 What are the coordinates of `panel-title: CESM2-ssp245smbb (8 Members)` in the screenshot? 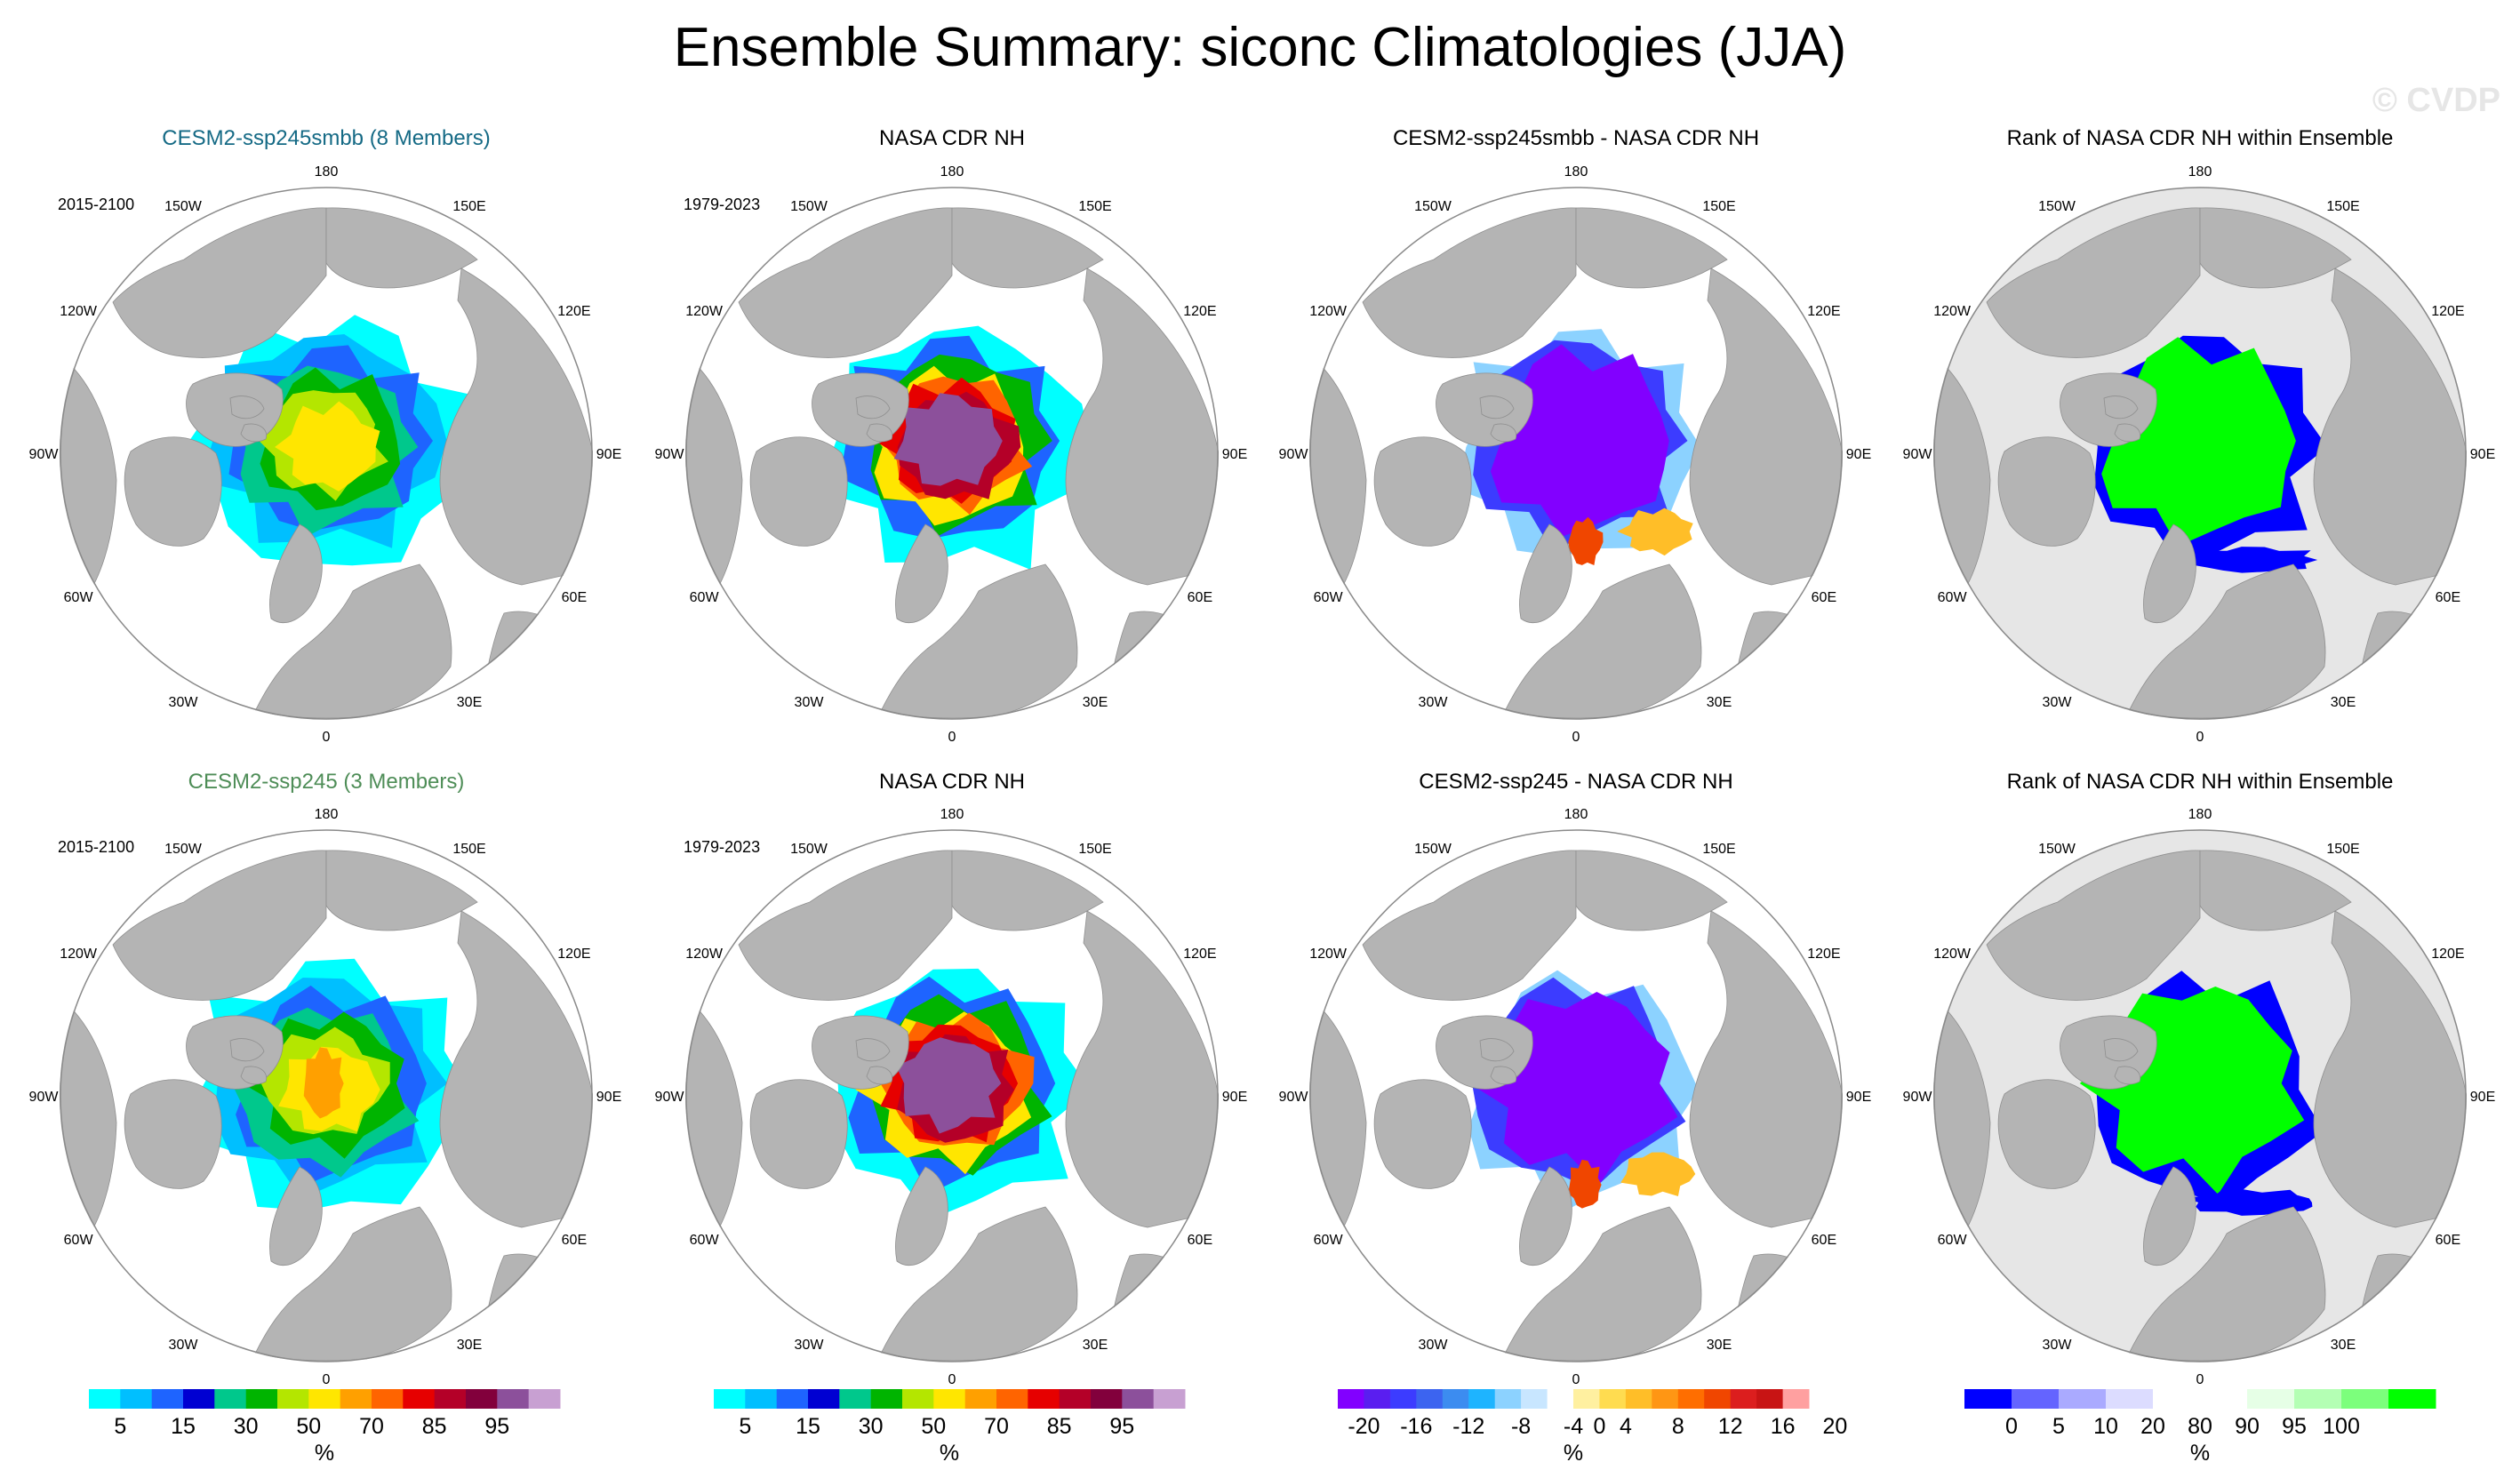 It's located at (326, 138).